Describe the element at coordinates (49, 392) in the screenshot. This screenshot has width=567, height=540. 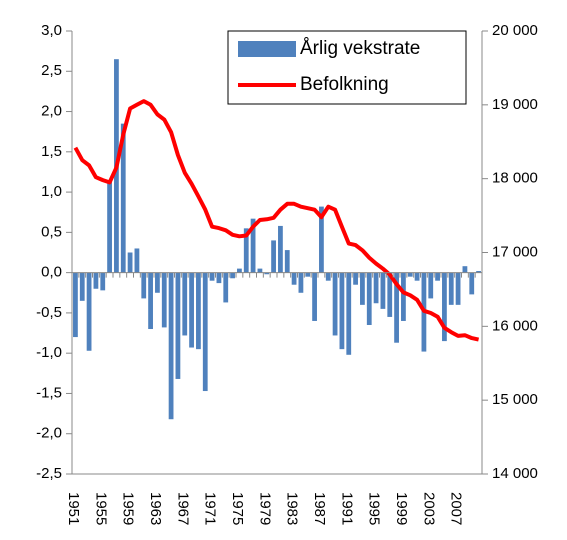
I see `y-tick-label: -1,5` at that location.